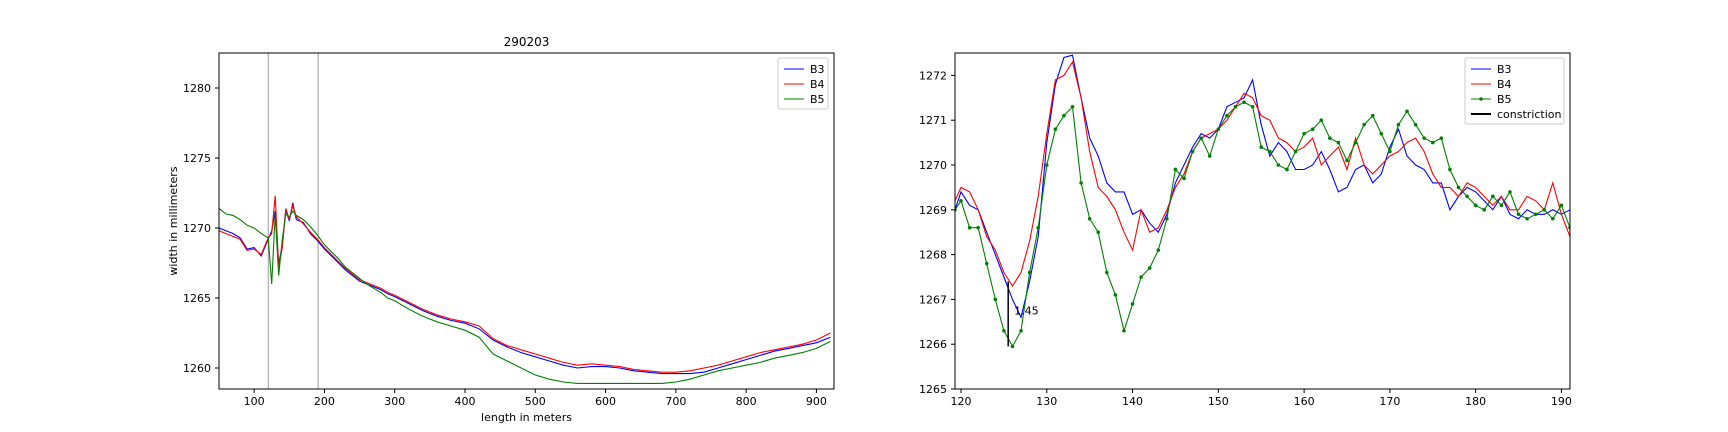 The image size is (1728, 432). What do you see at coordinates (1475, 401) in the screenshot?
I see `x-tick-label: 180` at bounding box center [1475, 401].